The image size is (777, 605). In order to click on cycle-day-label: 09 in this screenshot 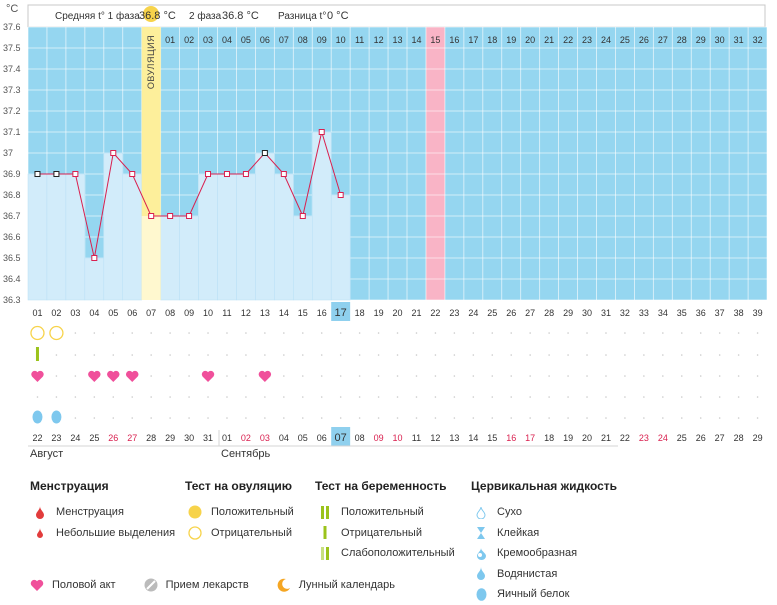, I will do `click(189, 313)`.